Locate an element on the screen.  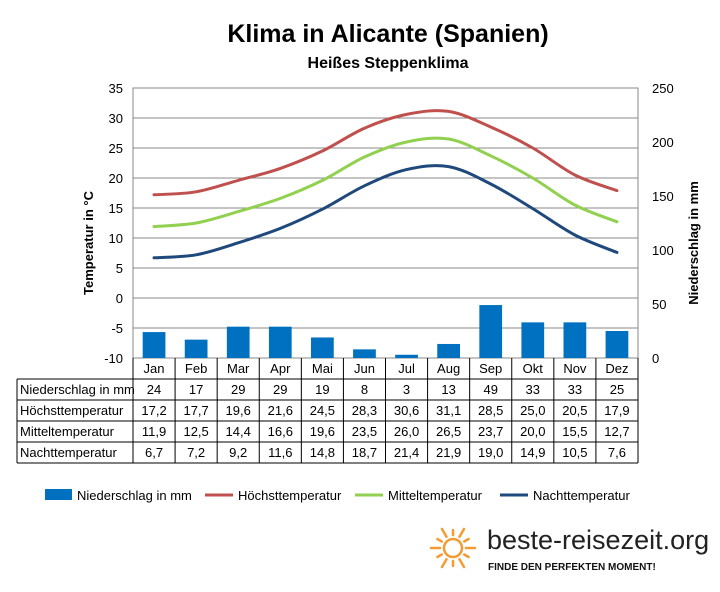
table-cell: 23,5 is located at coordinates (364, 431).